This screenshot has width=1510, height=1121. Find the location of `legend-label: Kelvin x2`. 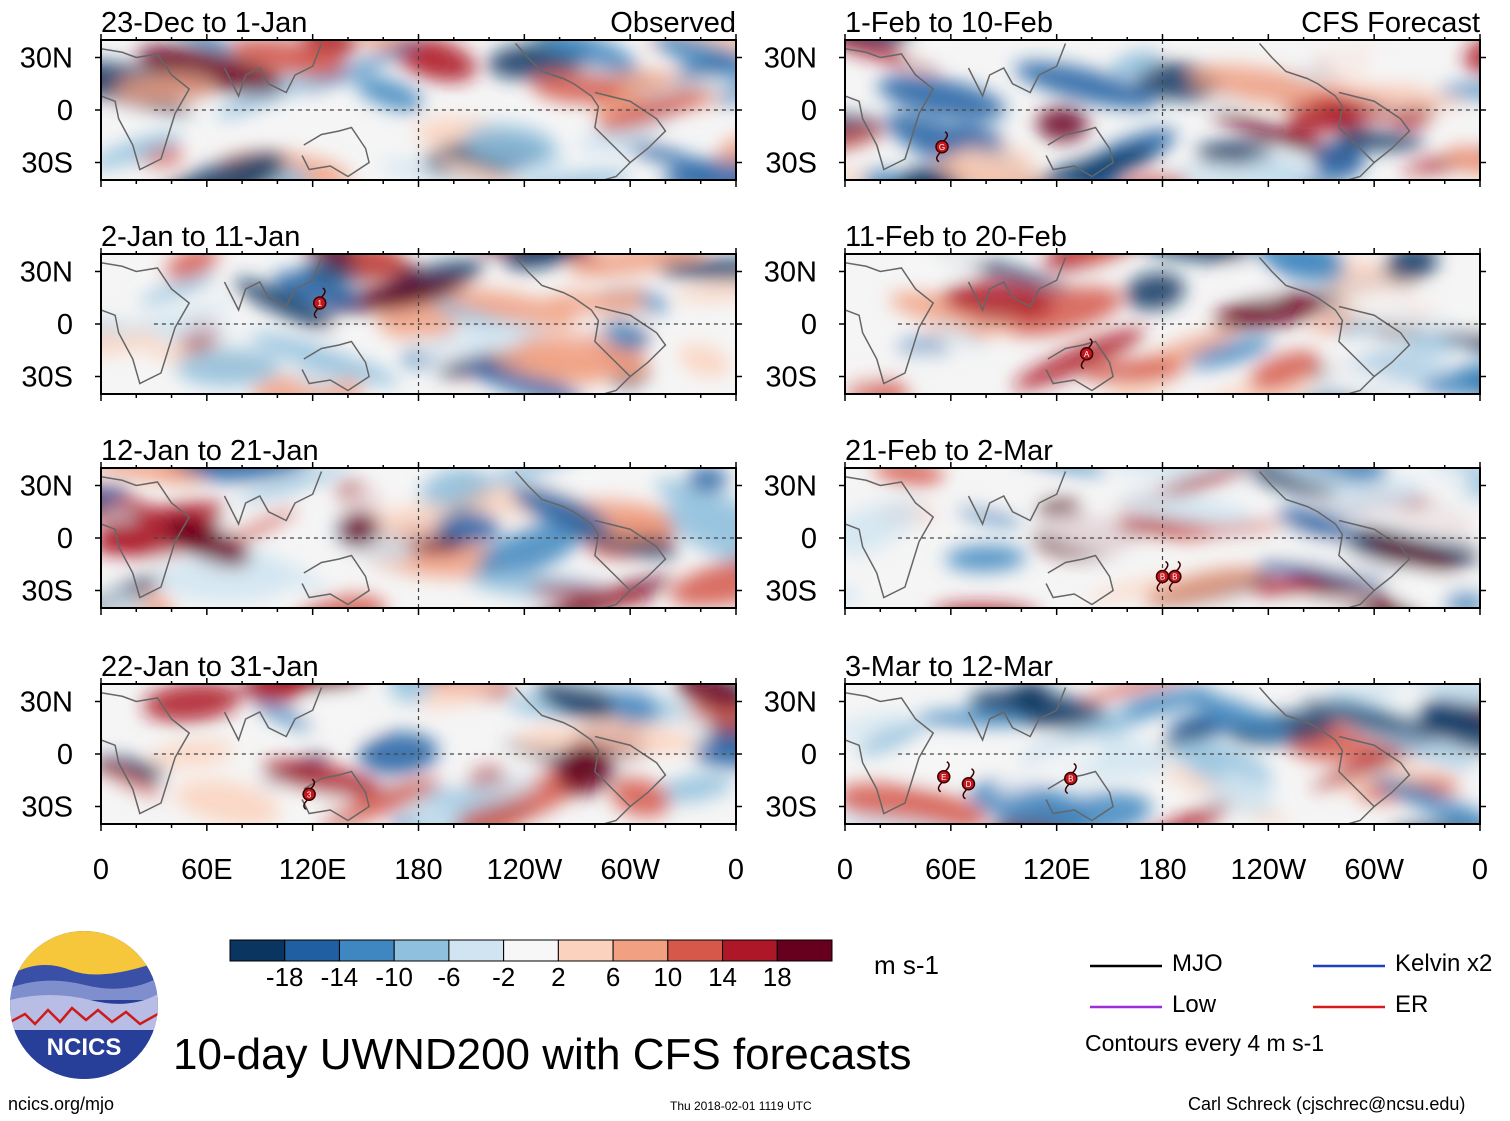

legend-label: Kelvin x2 is located at coordinates (1444, 963).